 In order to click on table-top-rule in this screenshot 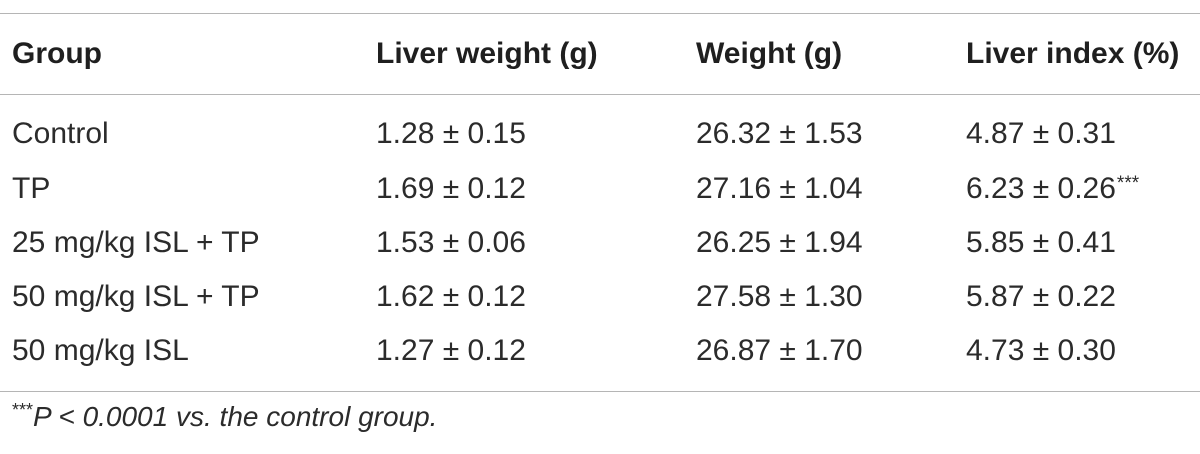, I will do `click(600, 13)`.